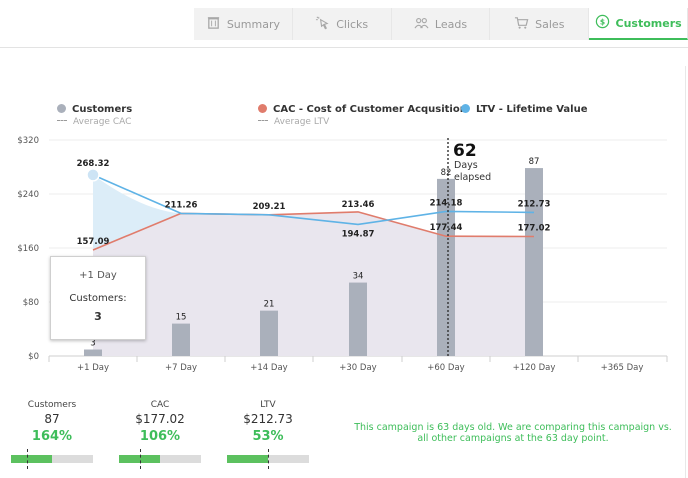 Image resolution: width=688 pixels, height=478 pixels. I want to click on stat-customers-progress, so click(52, 459).